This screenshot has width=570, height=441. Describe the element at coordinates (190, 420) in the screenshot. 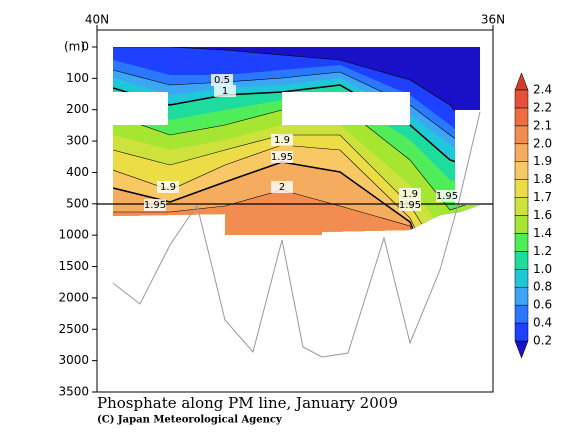

I see `credit: (C) Japan Meteorological Agency` at that location.